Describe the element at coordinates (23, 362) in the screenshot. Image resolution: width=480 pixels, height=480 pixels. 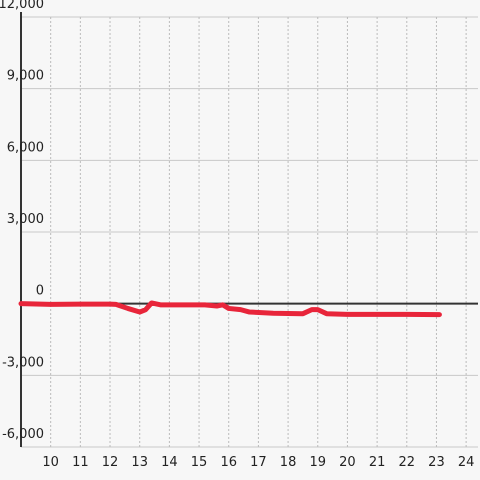
I see `y-tick-label: -3,000` at that location.